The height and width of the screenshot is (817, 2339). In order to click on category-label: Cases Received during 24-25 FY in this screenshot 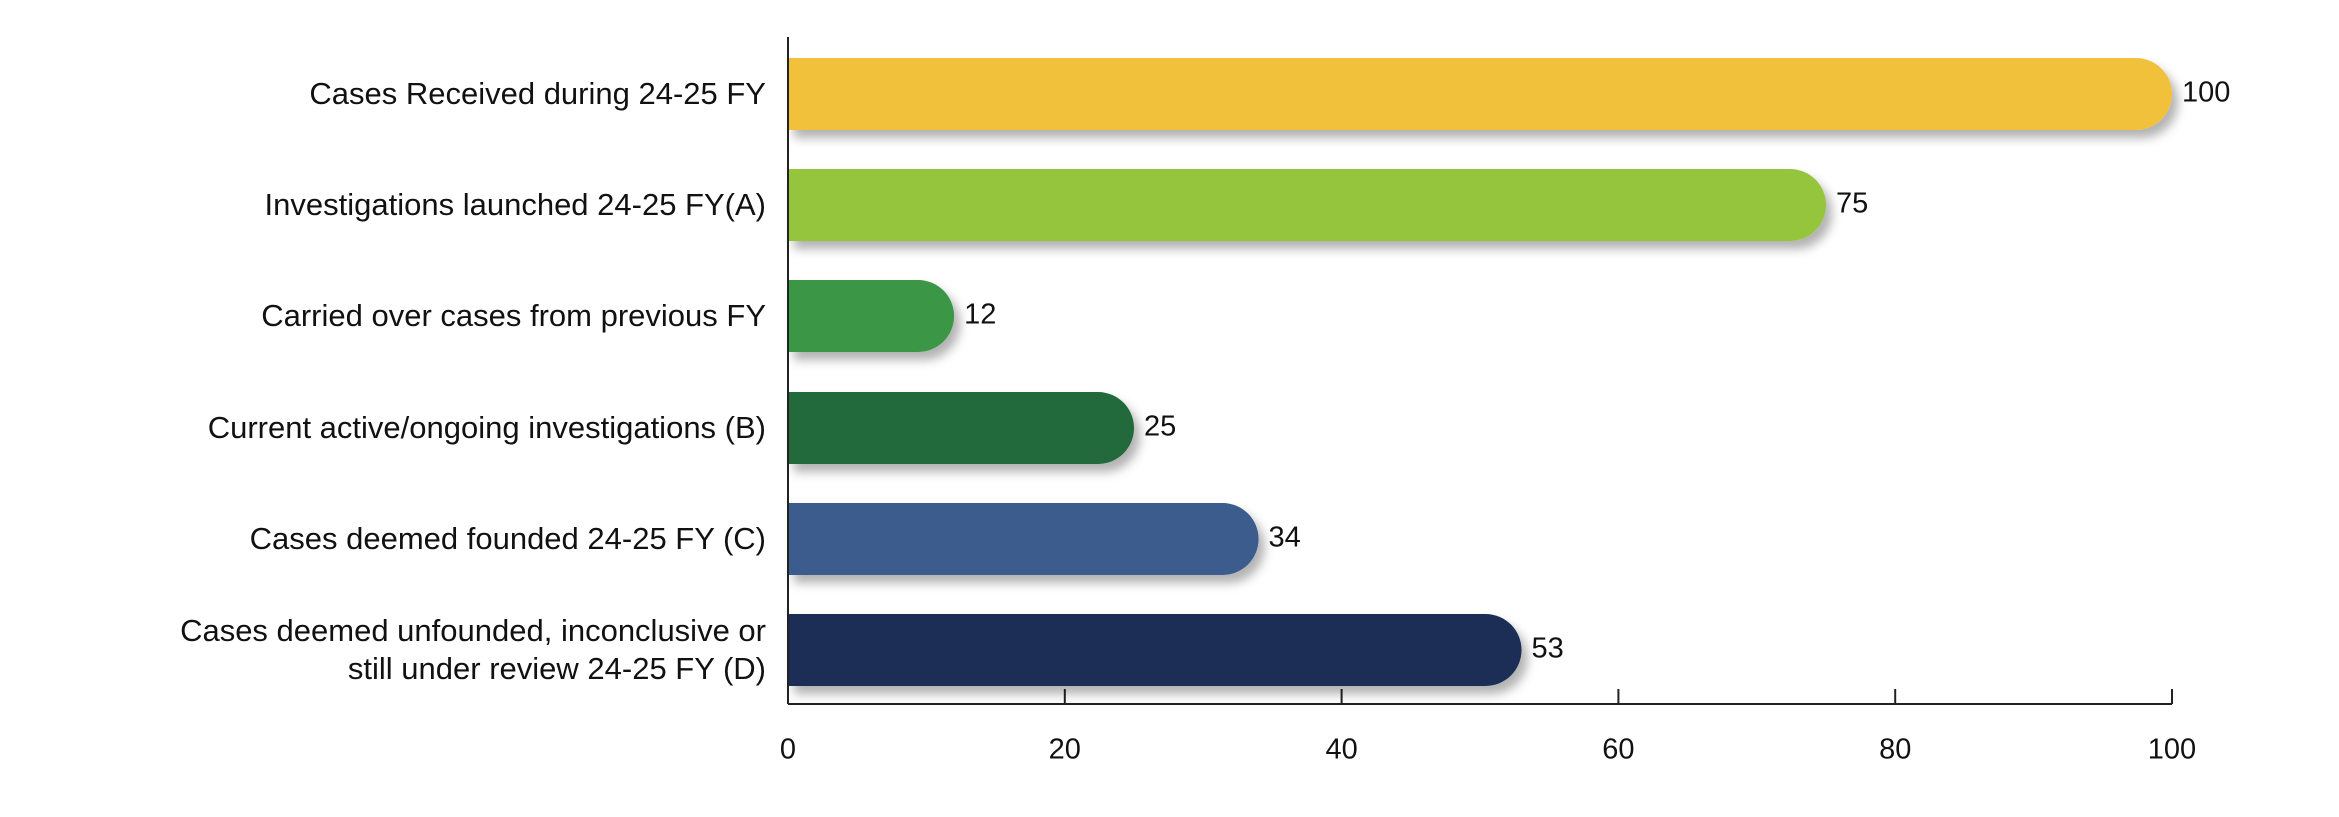, I will do `click(537, 93)`.